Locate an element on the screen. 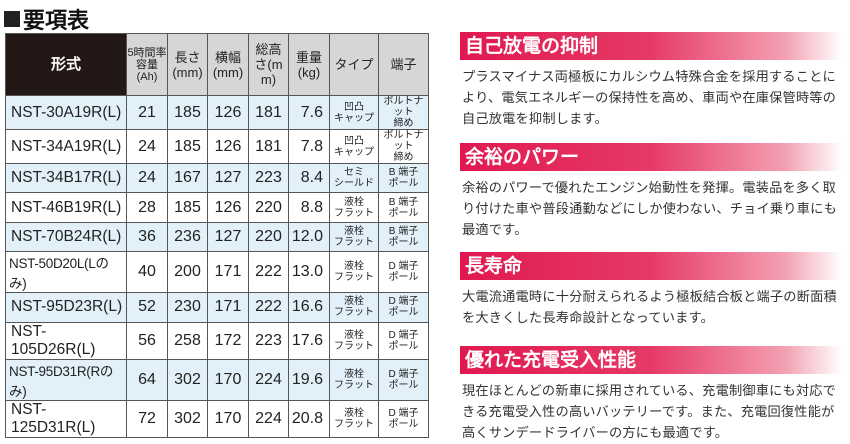 Image resolution: width=850 pixels, height=444 pixels. model-cell: NST-95D23R(L) is located at coordinates (66, 307).